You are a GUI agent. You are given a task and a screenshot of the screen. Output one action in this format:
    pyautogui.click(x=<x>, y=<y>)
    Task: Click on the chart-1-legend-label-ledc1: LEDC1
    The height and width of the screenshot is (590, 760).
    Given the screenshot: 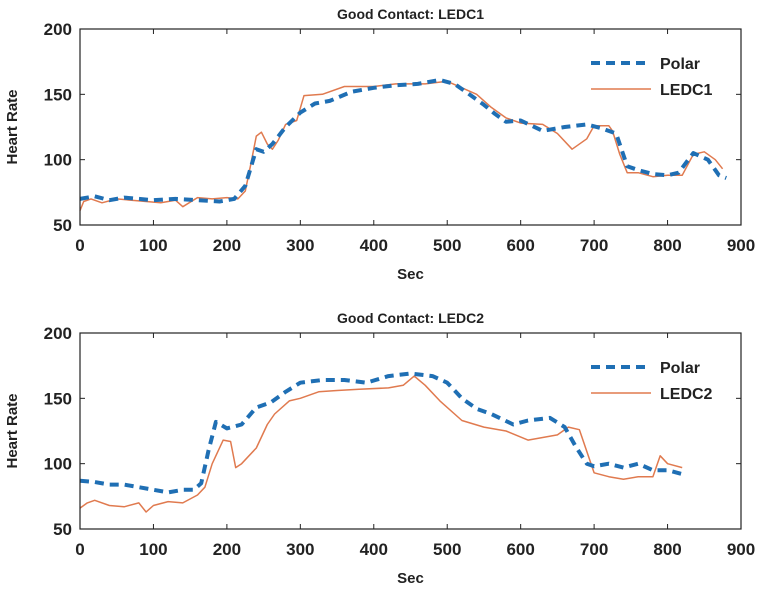 What is the action you would take?
    pyautogui.click(x=686, y=90)
    